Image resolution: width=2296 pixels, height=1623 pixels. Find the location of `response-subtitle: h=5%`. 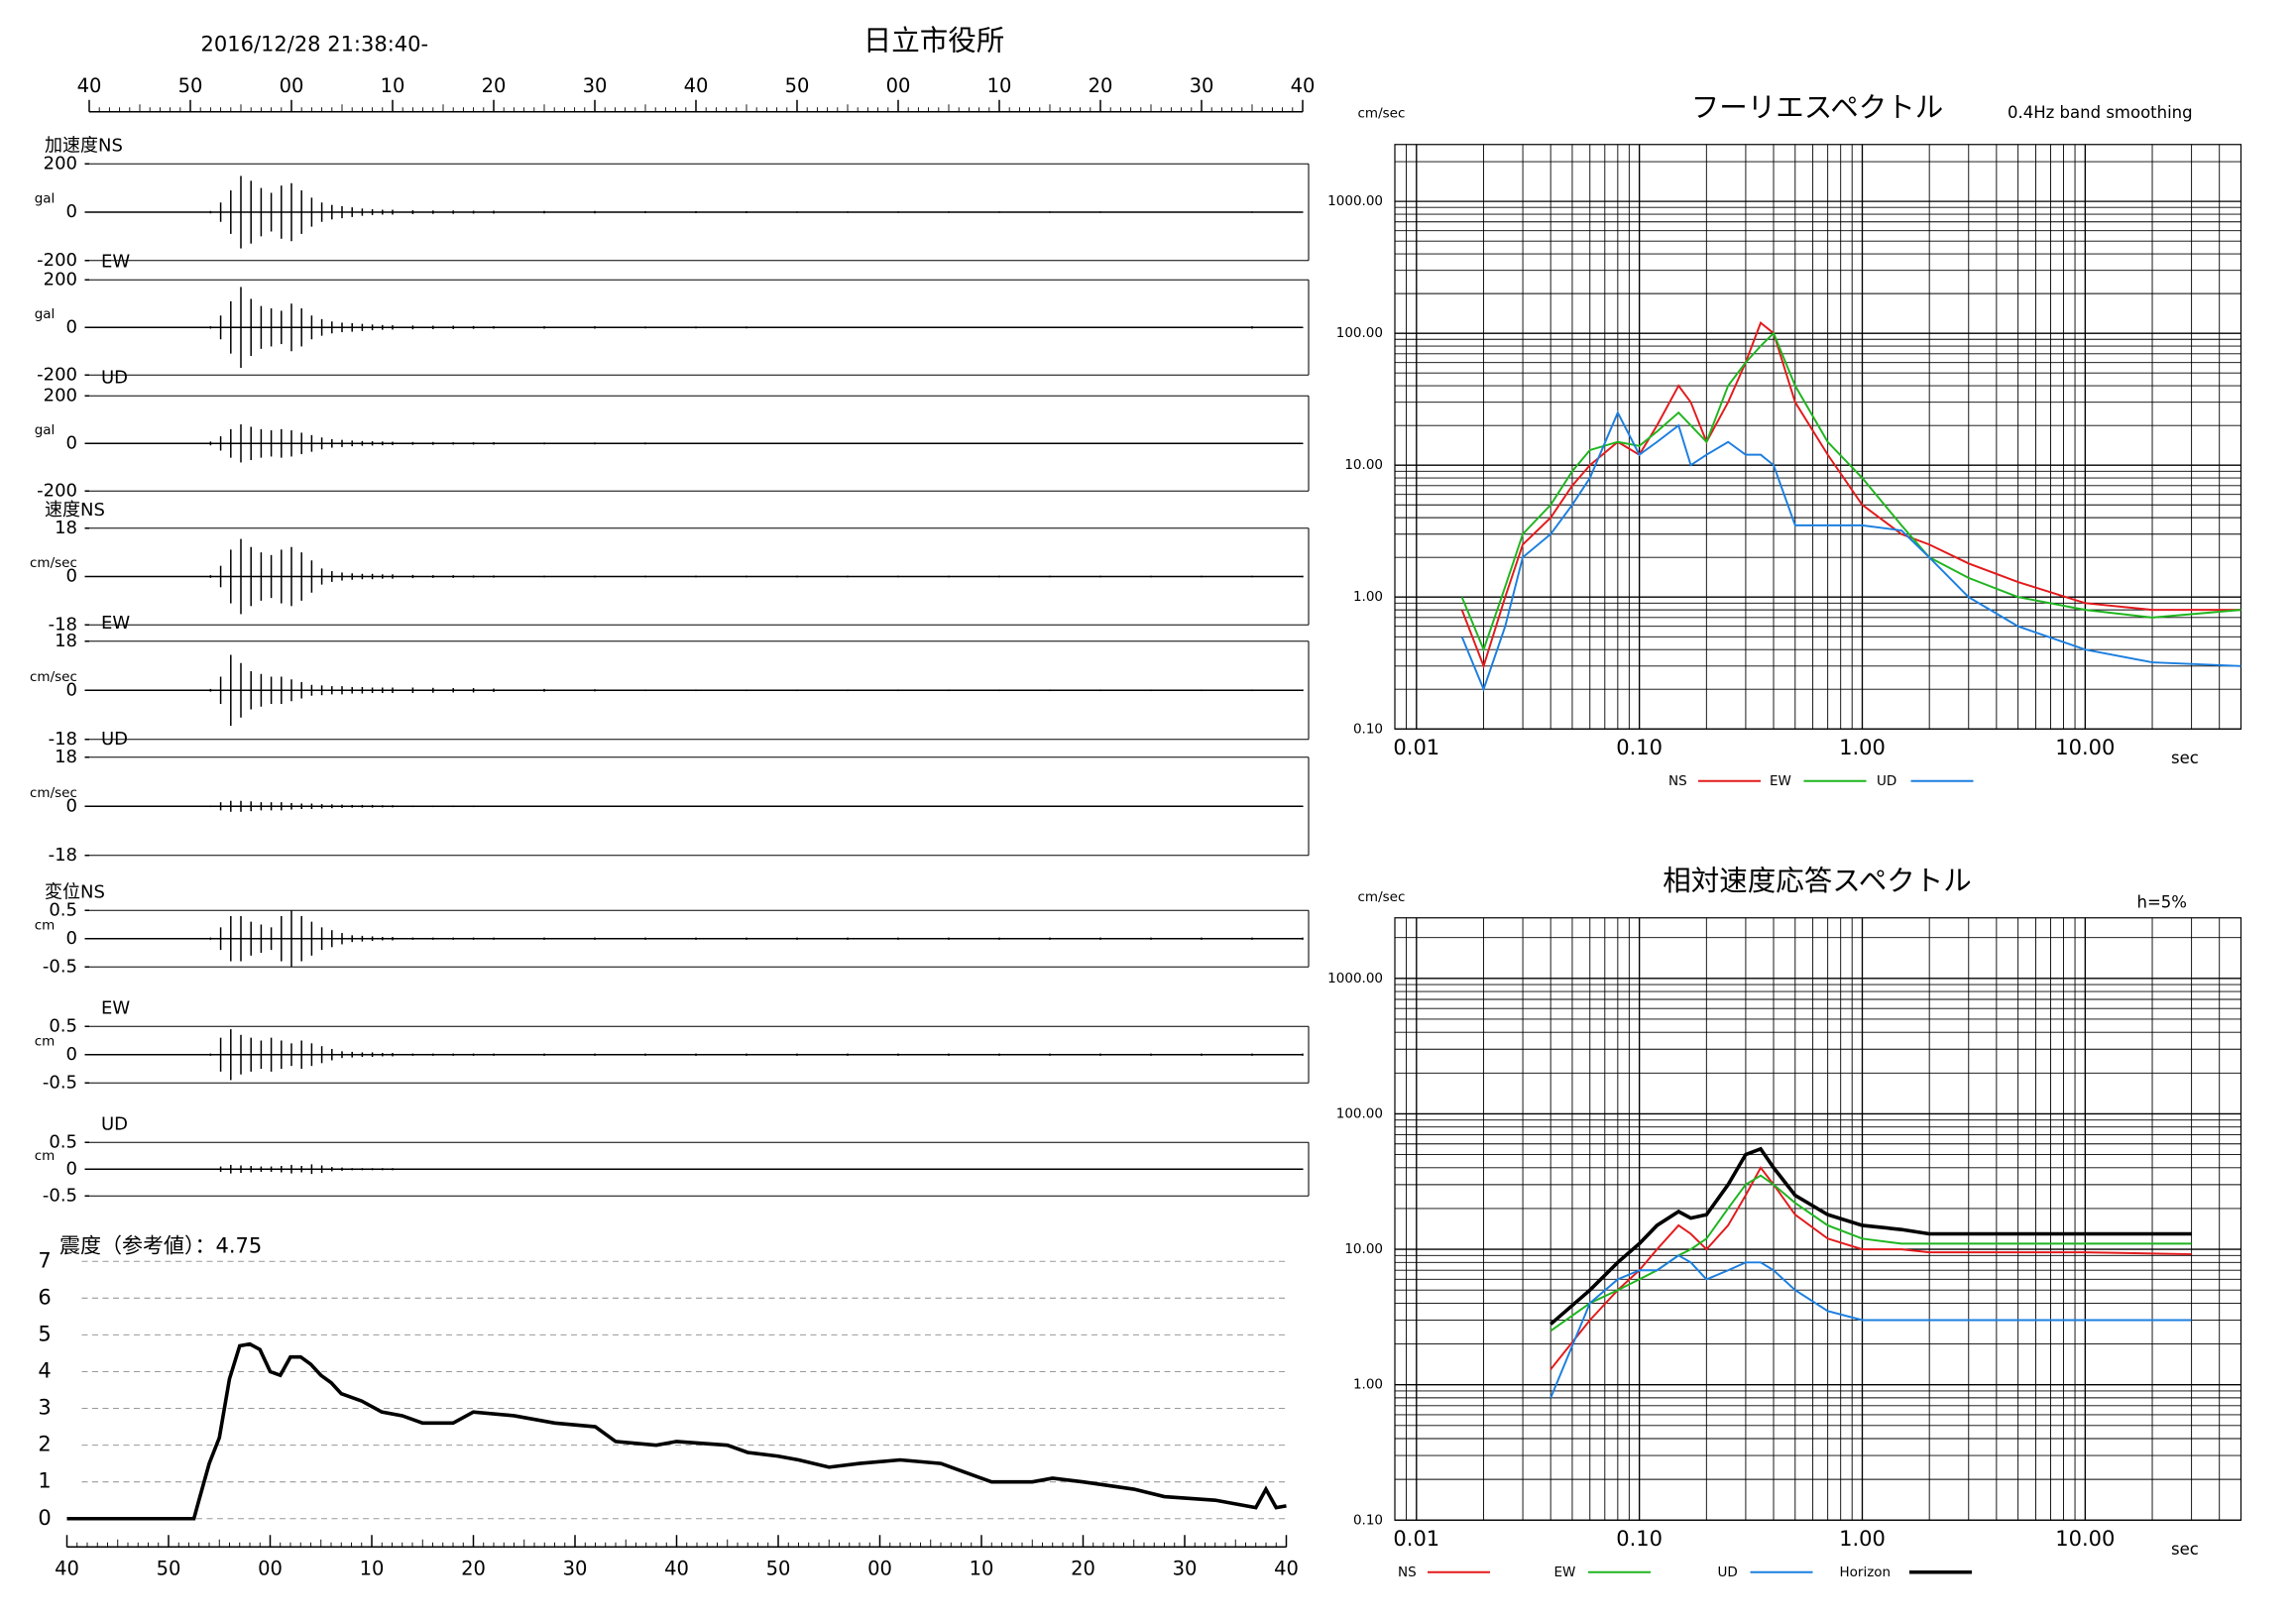

response-subtitle: h=5% is located at coordinates (2162, 901).